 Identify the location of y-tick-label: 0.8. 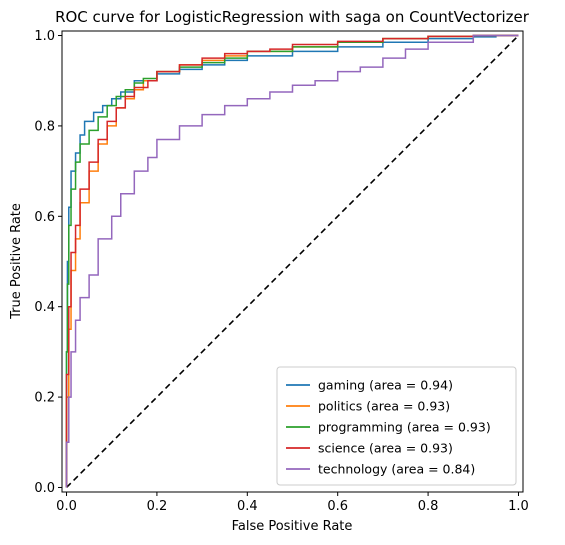
(44, 126).